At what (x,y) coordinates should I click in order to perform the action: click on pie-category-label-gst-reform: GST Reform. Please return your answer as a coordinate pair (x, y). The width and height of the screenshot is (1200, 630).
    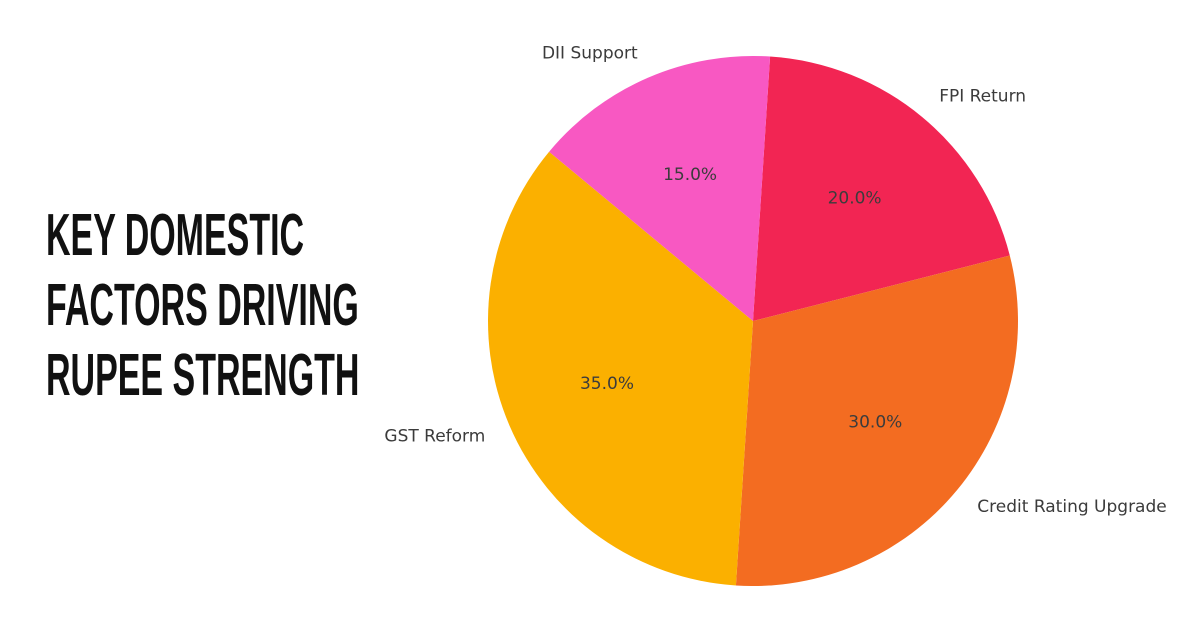
    Looking at the image, I should click on (434, 436).